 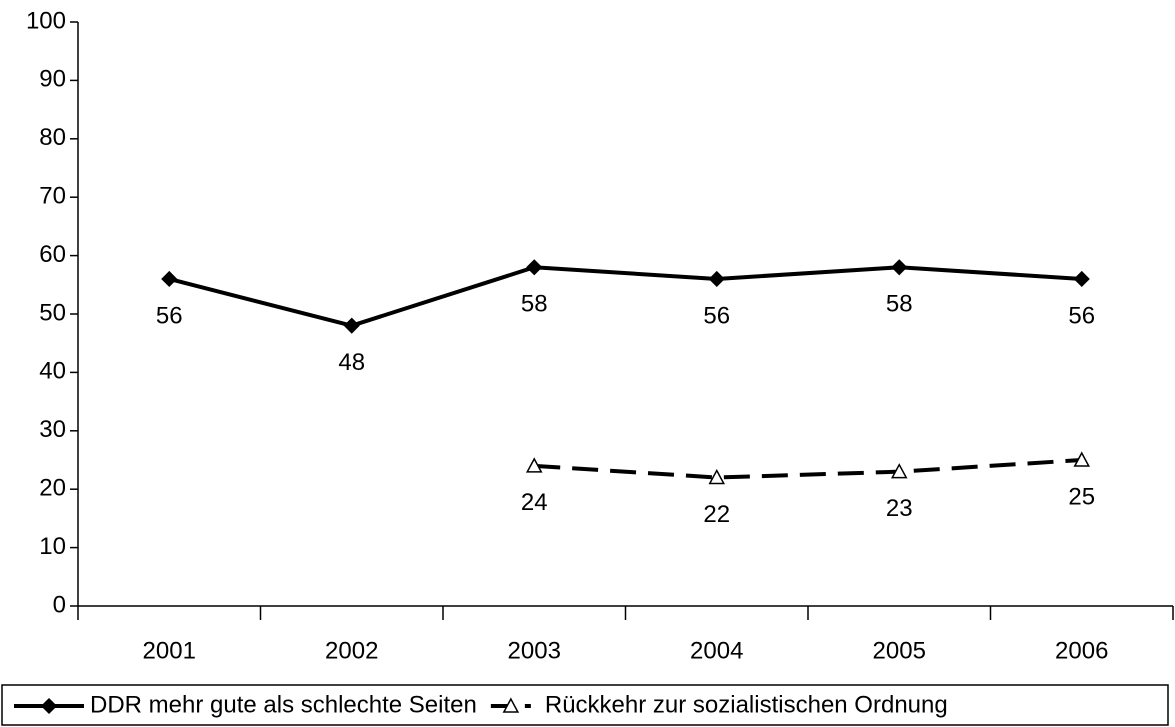 What do you see at coordinates (52, 254) in the screenshot?
I see `y-tick-label: 60` at bounding box center [52, 254].